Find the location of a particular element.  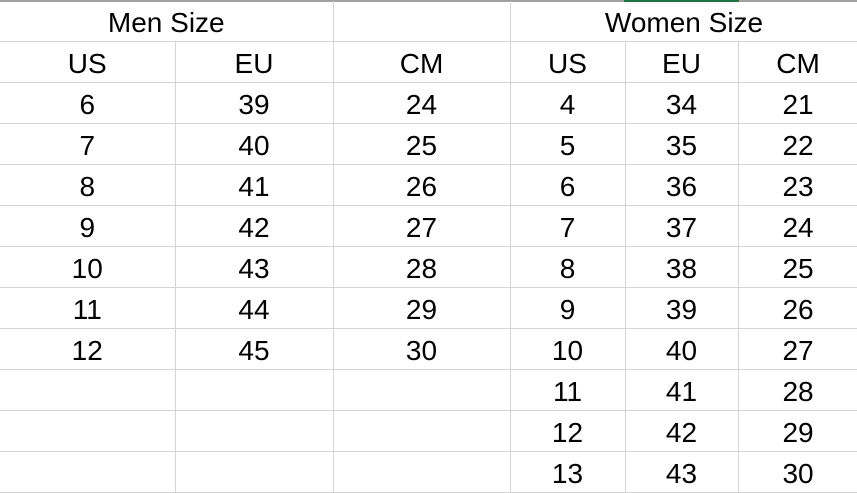

women-us-cell: 10 is located at coordinates (567, 349).